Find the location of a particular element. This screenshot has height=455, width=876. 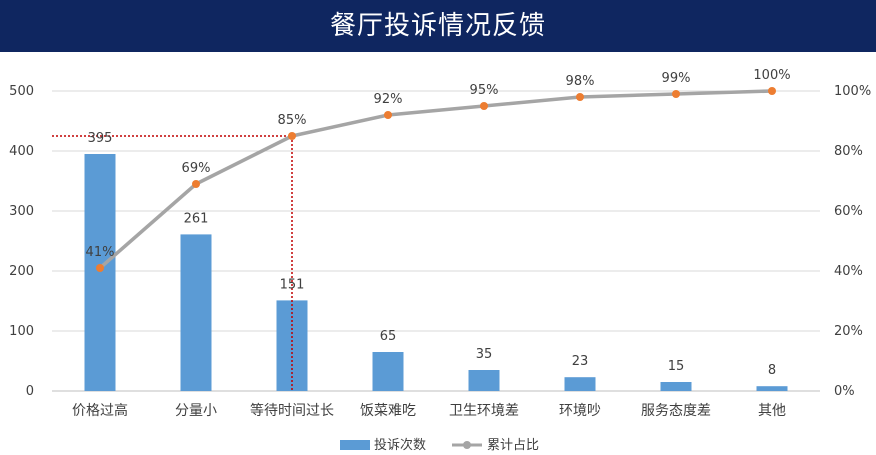

cumulative-value-label: 92% is located at coordinates (388, 99).